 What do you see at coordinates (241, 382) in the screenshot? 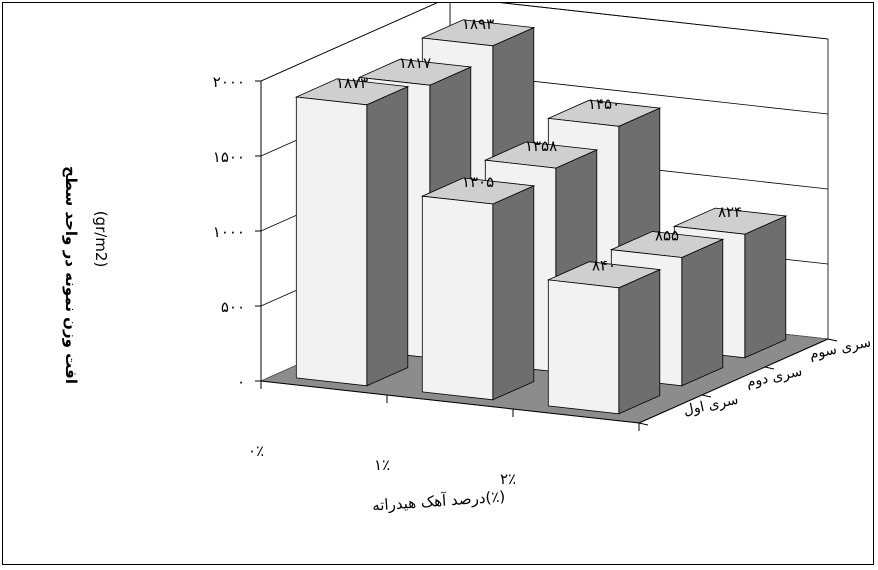
I see `y-tick-label: ۰` at bounding box center [241, 382].